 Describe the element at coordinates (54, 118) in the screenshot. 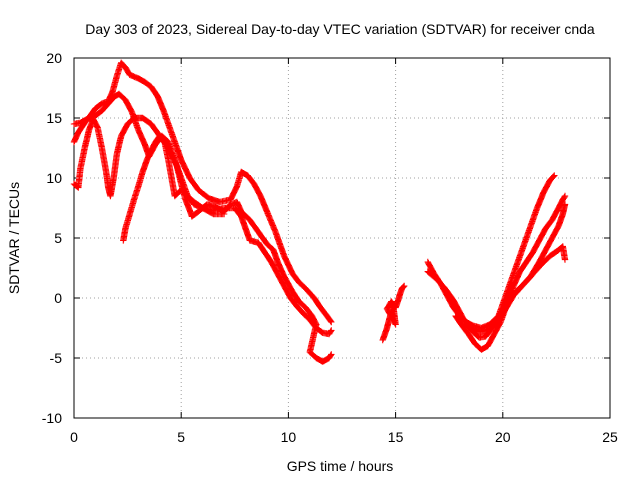

I see `y-tick-label: 15` at that location.